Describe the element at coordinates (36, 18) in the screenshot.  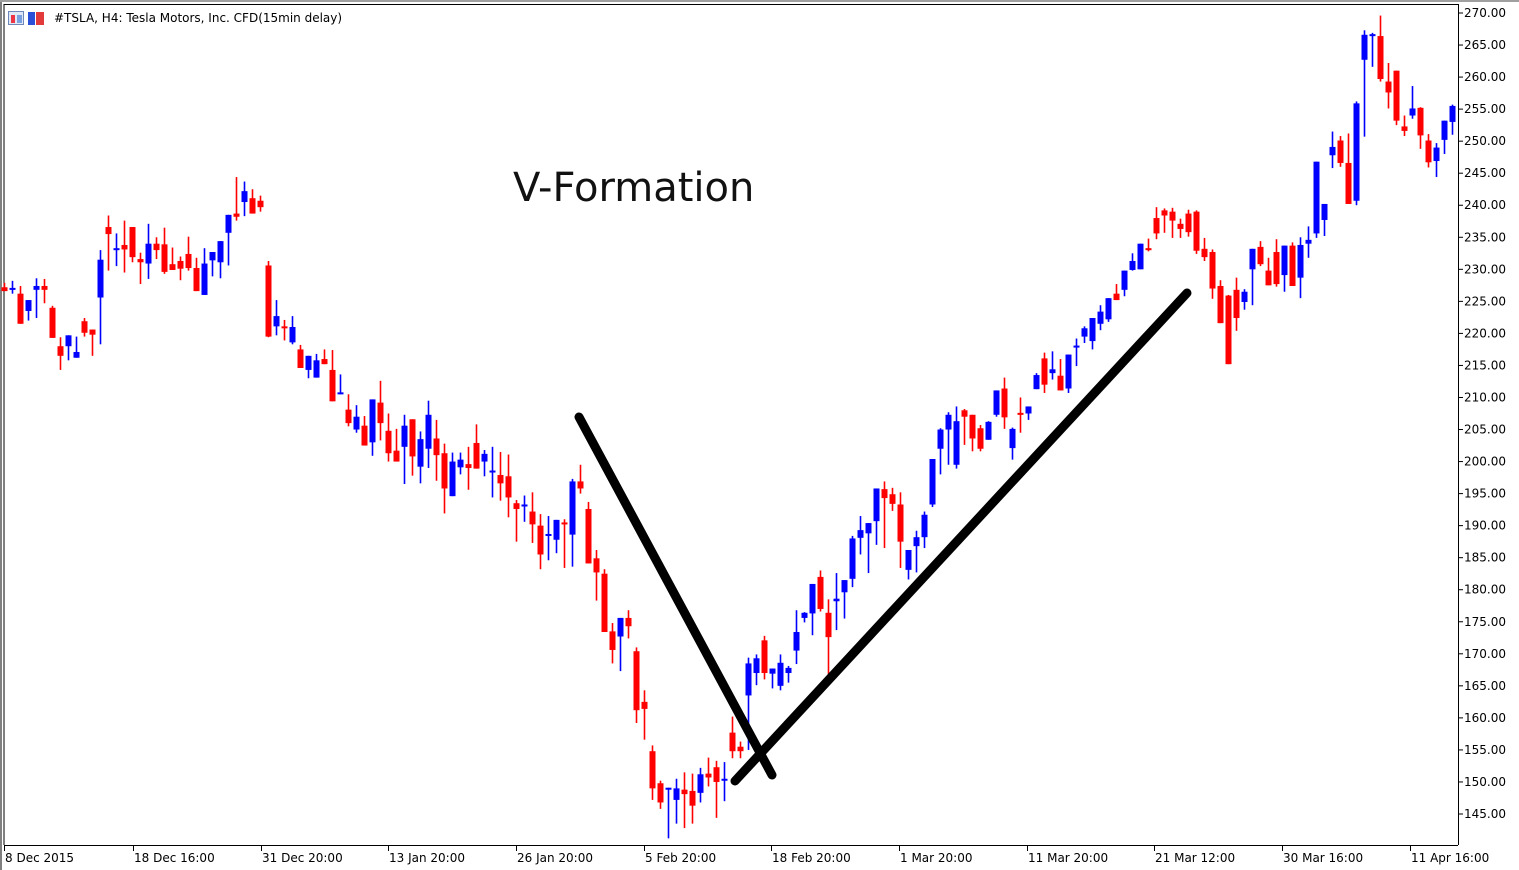
I see `symbol-icon` at that location.